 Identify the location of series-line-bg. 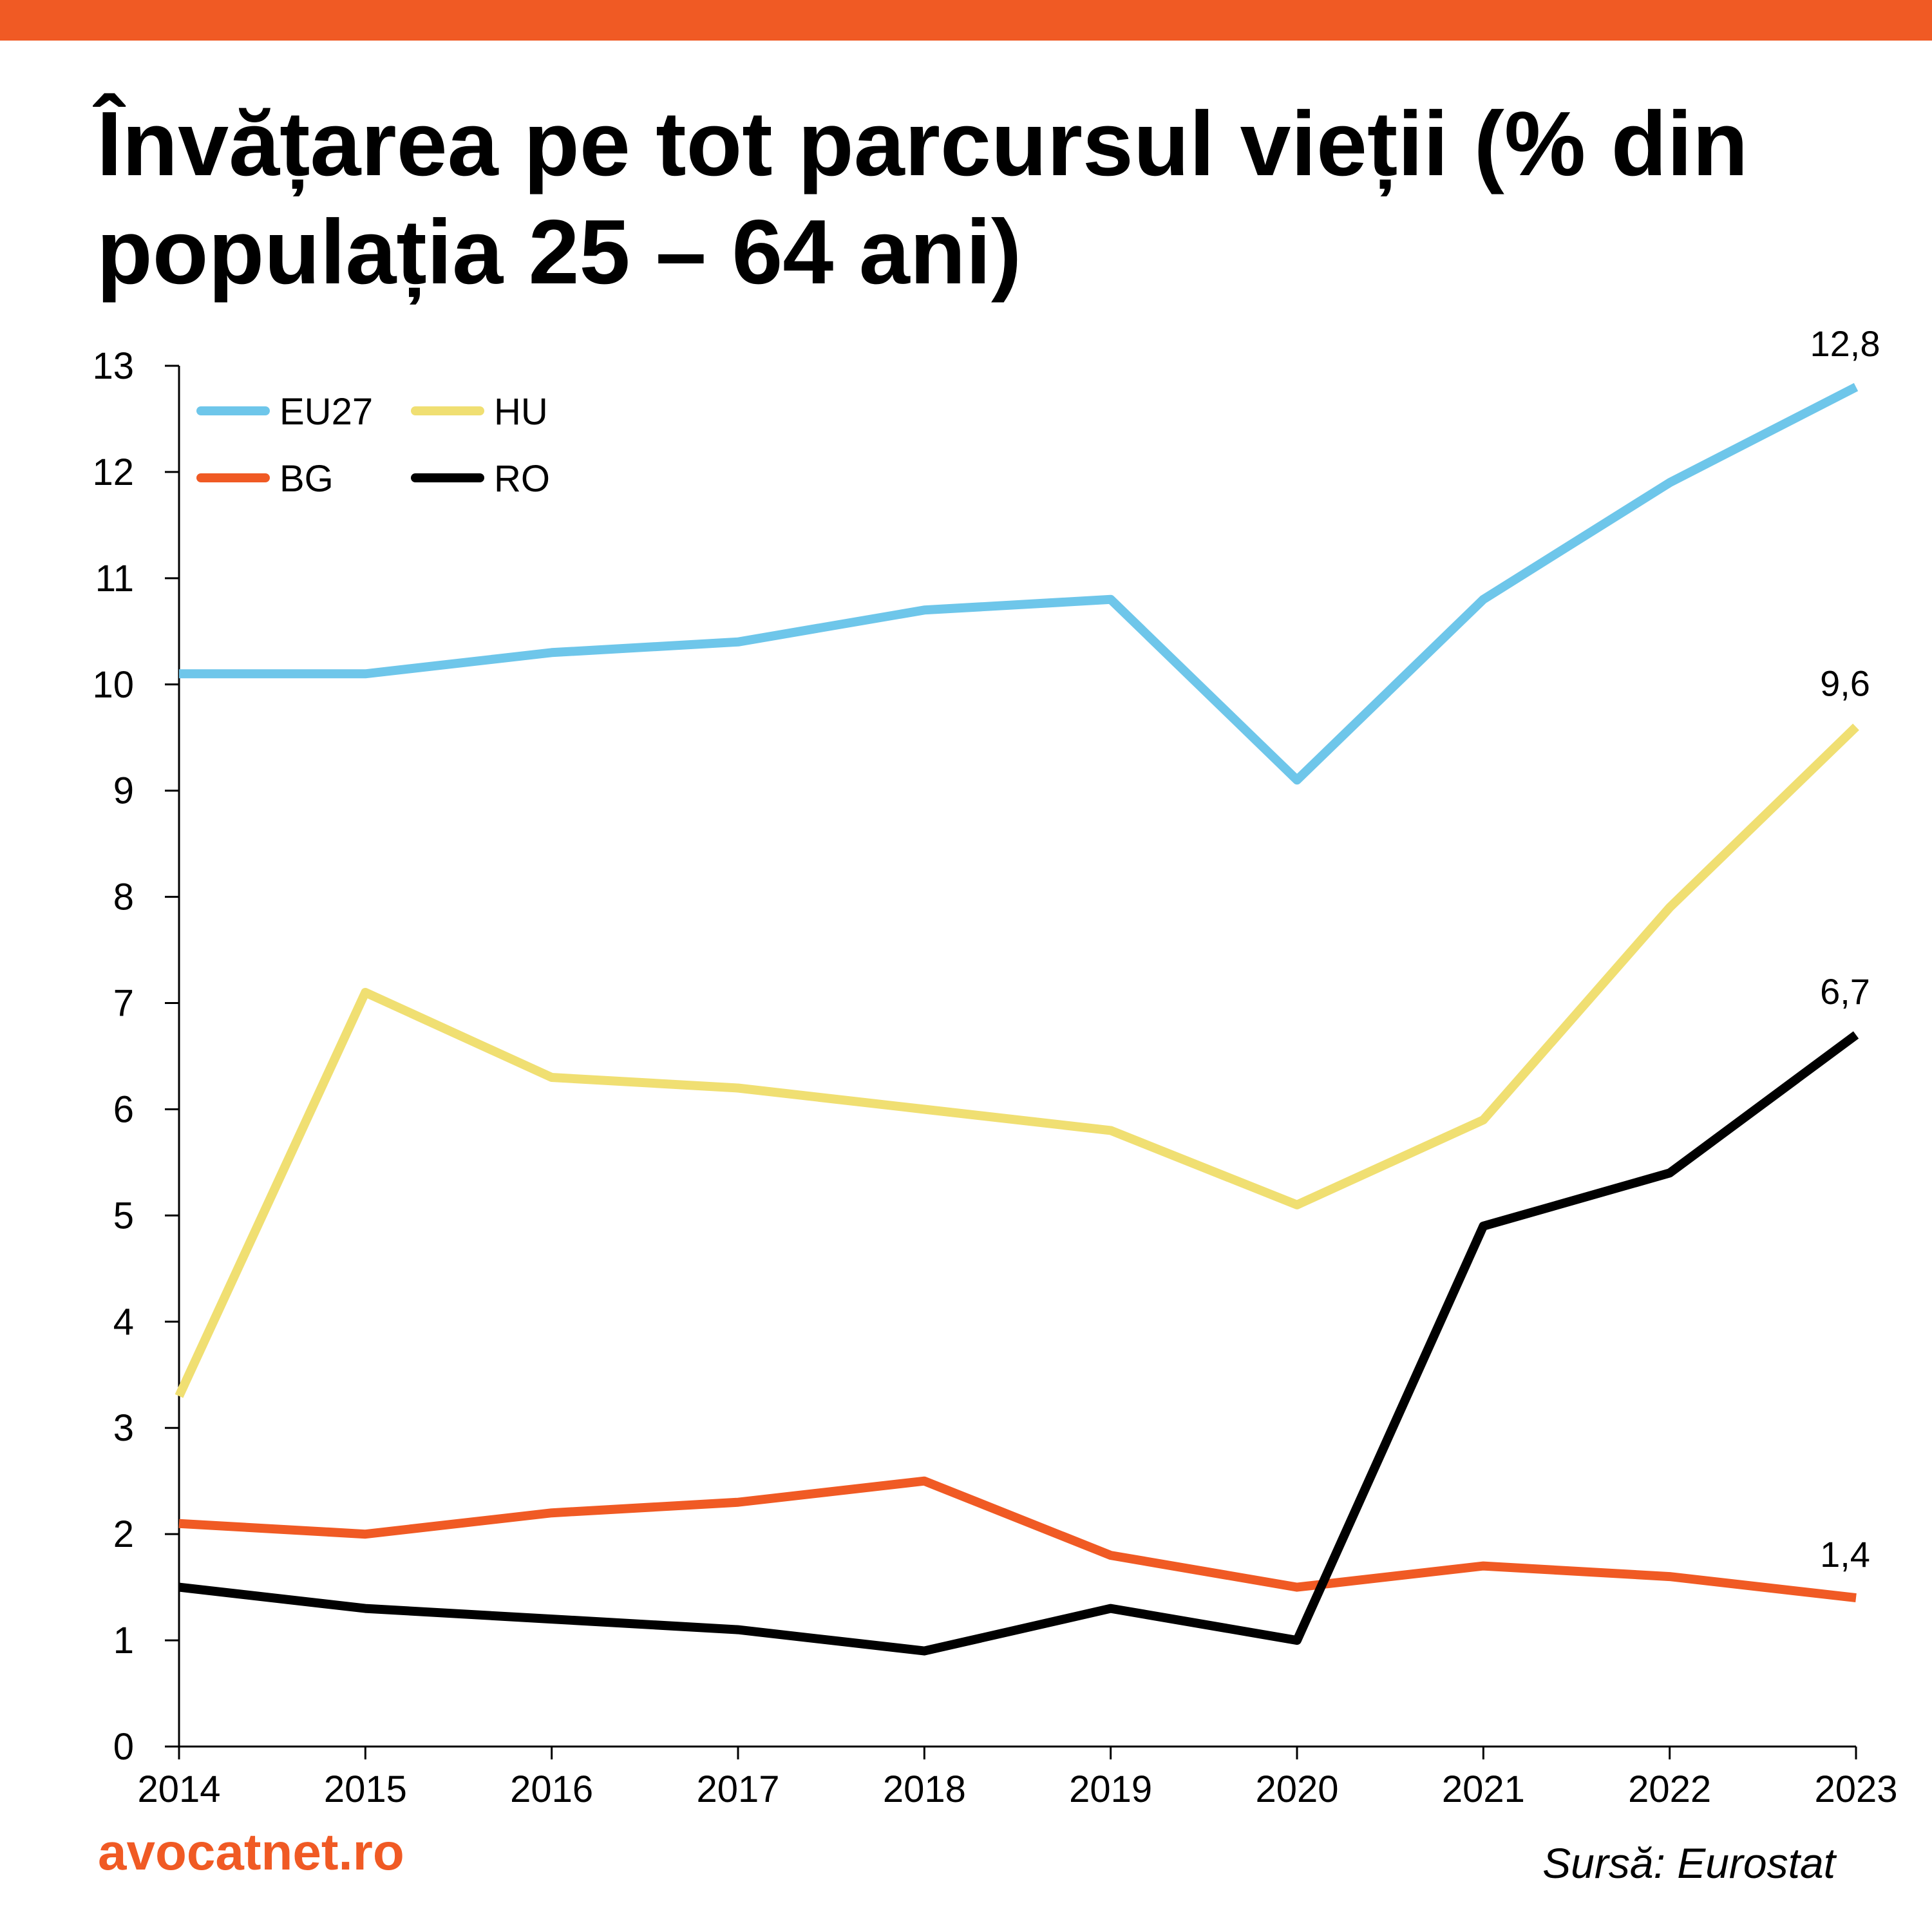
(1017, 1539).